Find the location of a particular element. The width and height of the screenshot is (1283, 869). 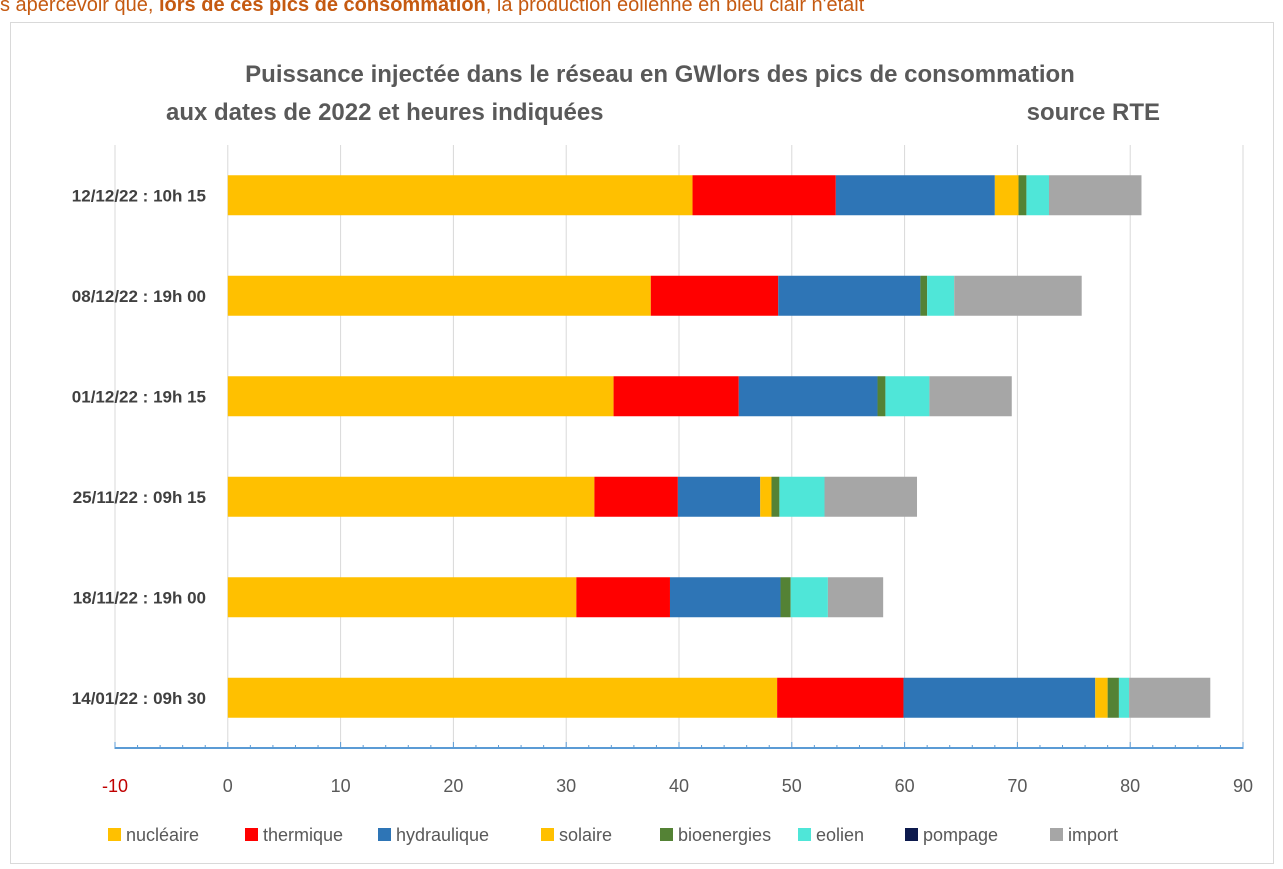

legend-item-5: eolien is located at coordinates (831, 835).